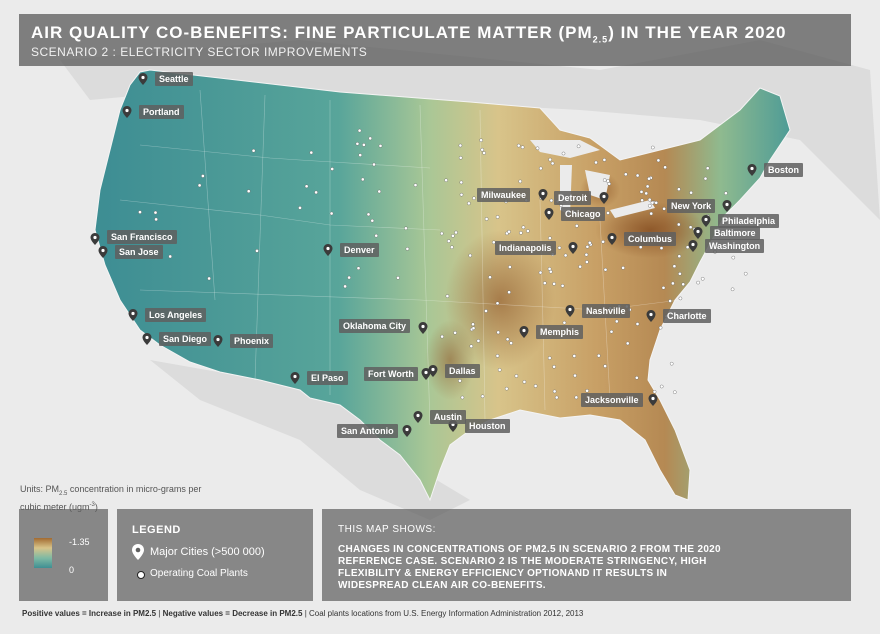  Describe the element at coordinates (185, 339) in the screenshot. I see `city-label-text: San Diego` at that location.